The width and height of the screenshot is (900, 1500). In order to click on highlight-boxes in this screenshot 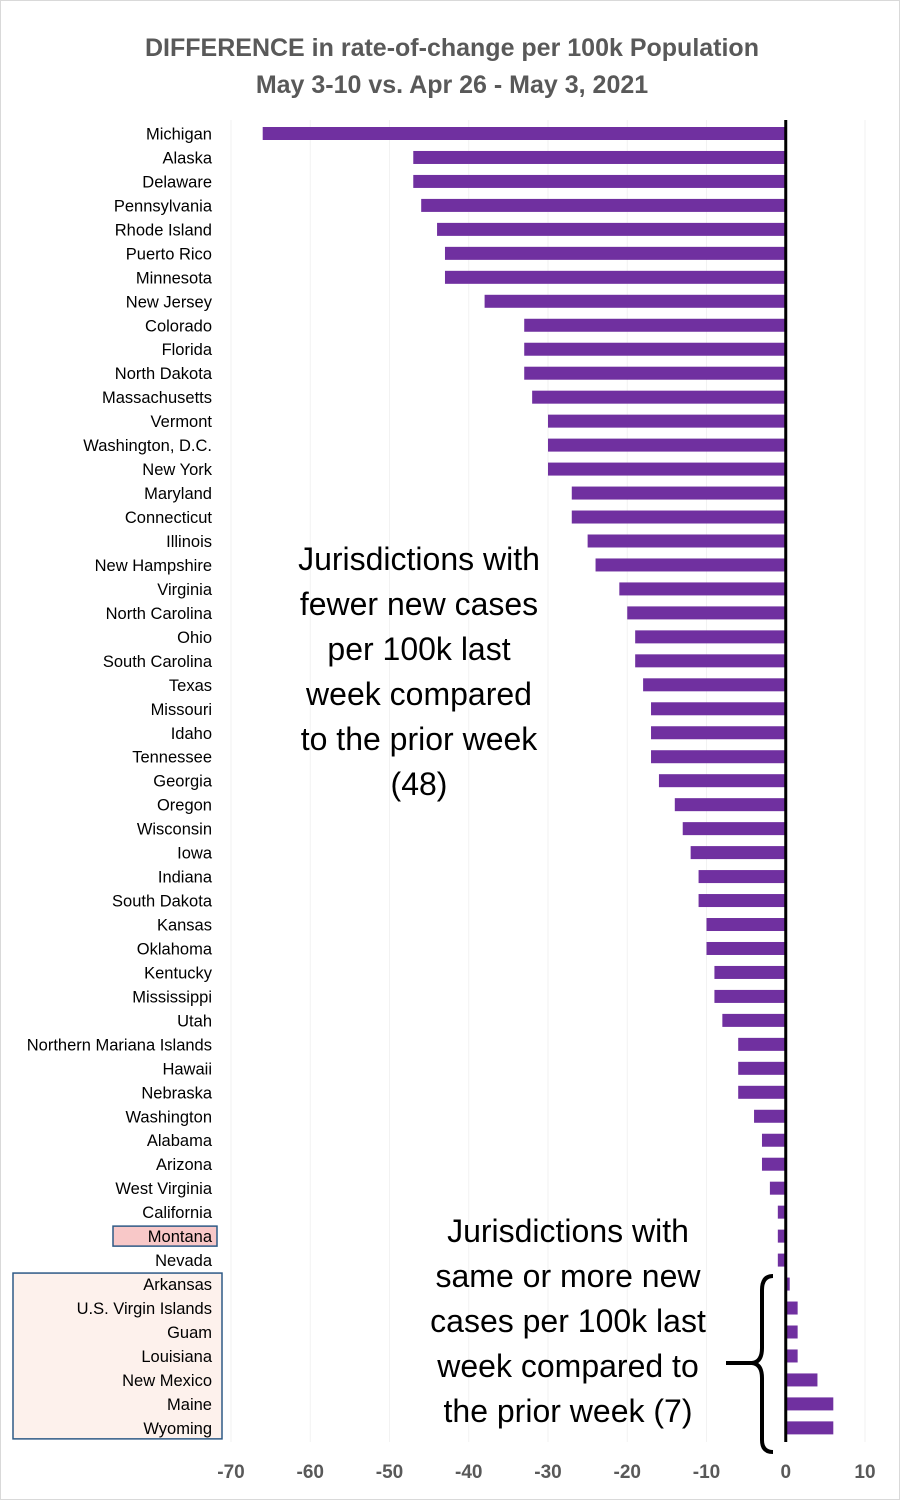, I will do `click(117, 1332)`.